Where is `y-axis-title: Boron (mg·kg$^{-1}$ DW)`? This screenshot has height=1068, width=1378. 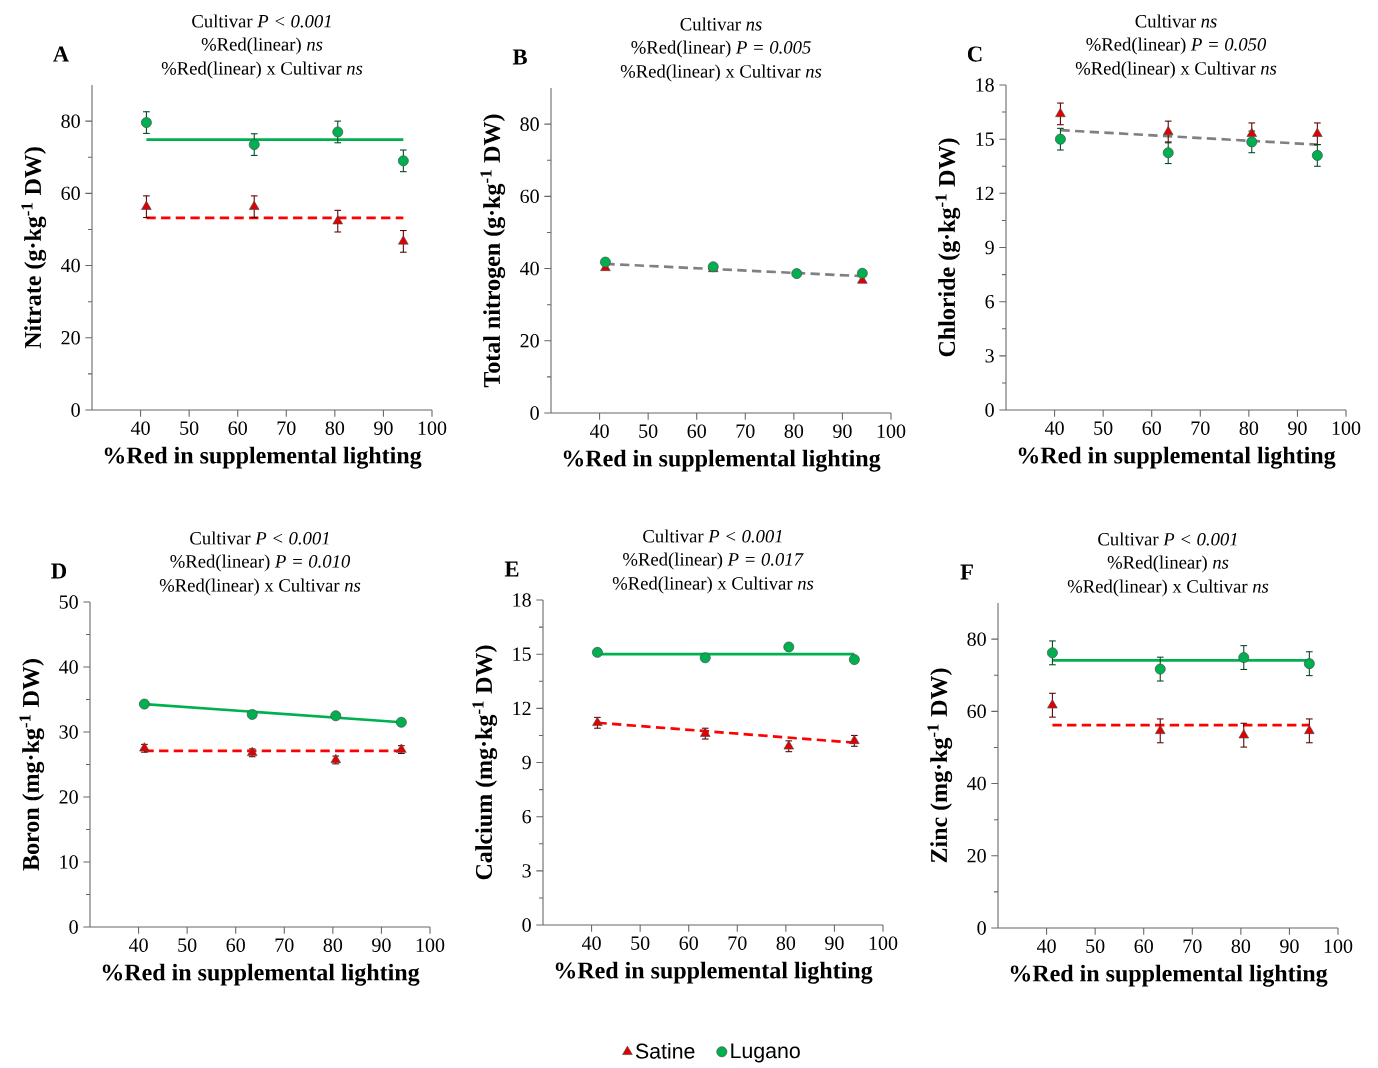
y-axis-title: Boron (mg·kg$^{-1}$ DW) is located at coordinates (32, 765).